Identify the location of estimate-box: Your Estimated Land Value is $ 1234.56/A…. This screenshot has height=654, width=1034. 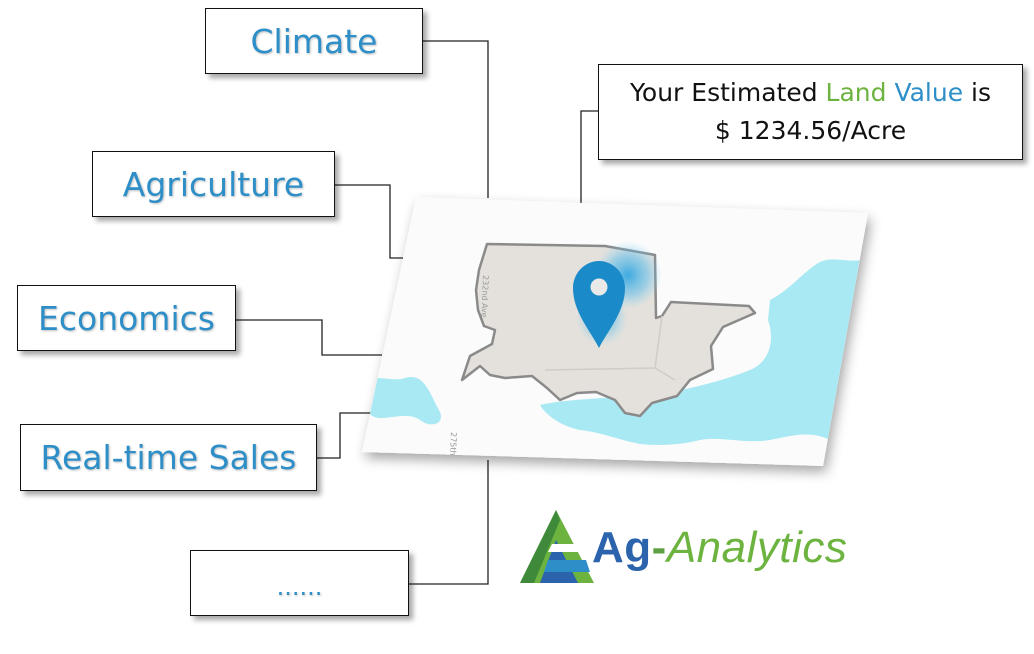
(810, 112).